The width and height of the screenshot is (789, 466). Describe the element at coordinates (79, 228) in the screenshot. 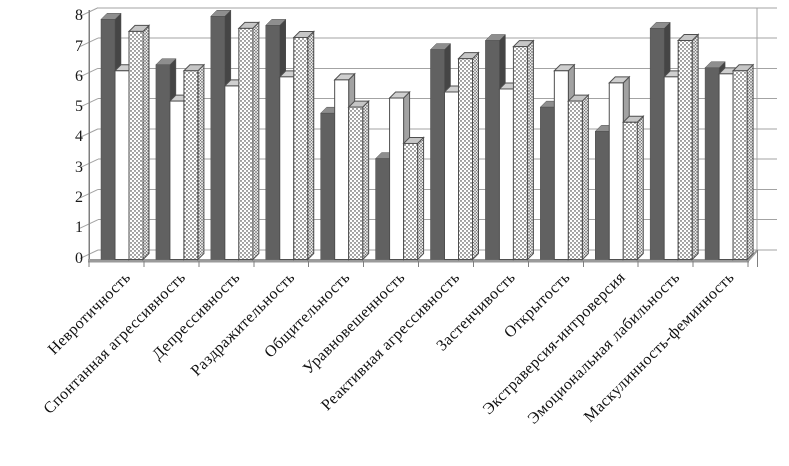

I see `y-tick-label-1: 1` at that location.